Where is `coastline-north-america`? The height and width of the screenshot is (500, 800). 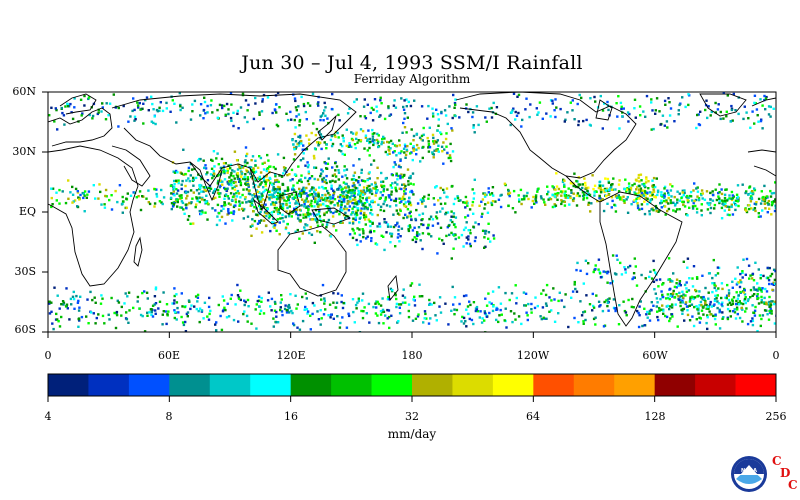 coastline-north-america is located at coordinates (546, 135).